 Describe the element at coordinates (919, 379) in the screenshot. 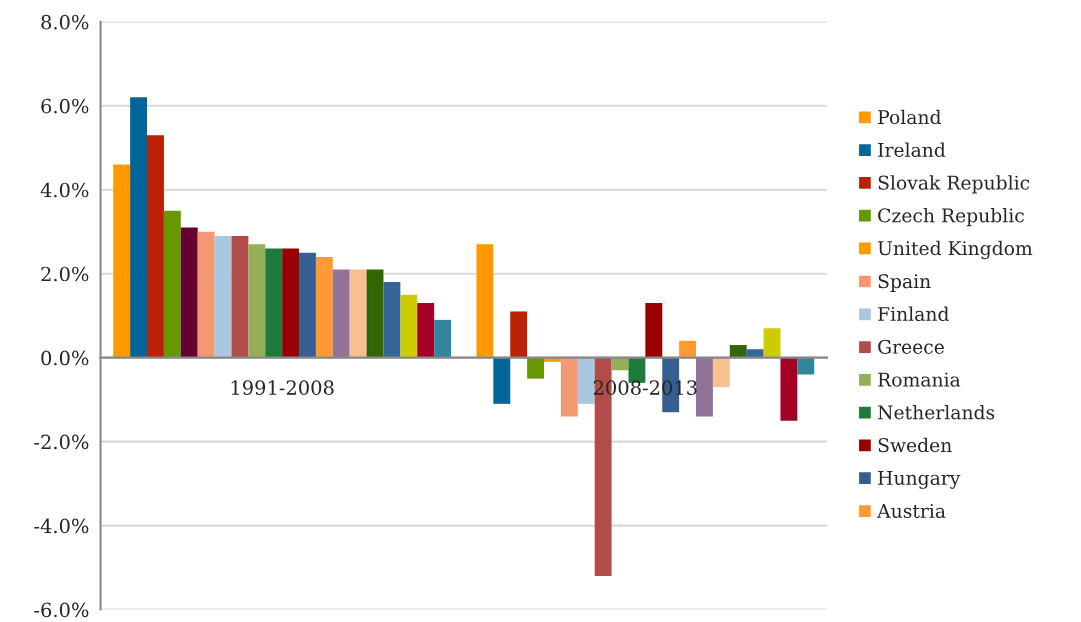

I see `legend-label: Romania` at that location.